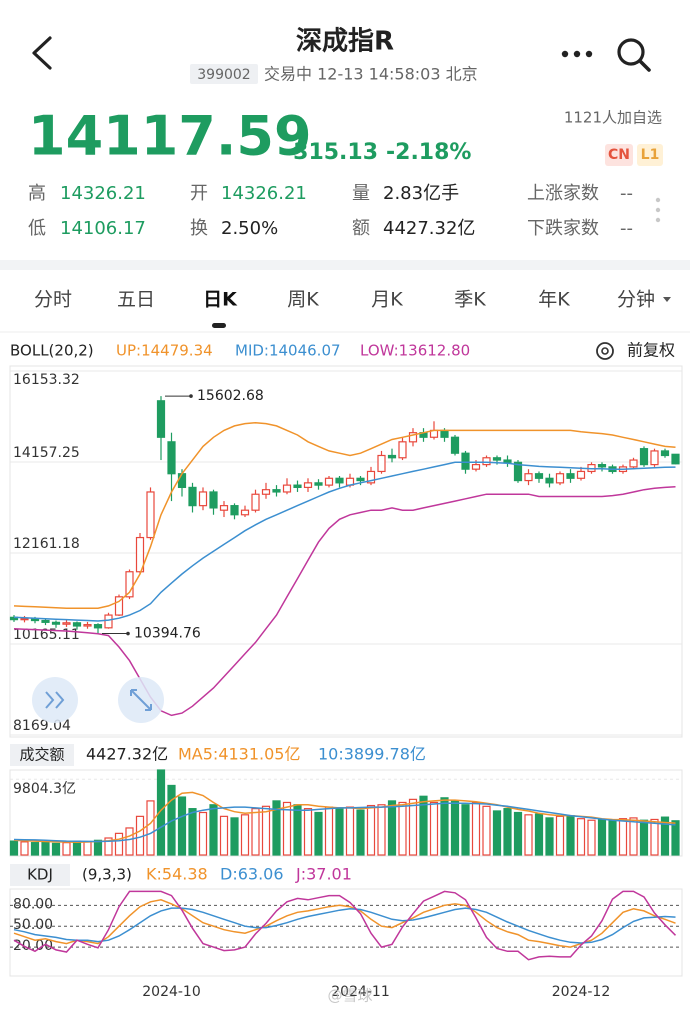 The width and height of the screenshot is (690, 1013). What do you see at coordinates (387, 300) in the screenshot?
I see `tab: 月K` at bounding box center [387, 300].